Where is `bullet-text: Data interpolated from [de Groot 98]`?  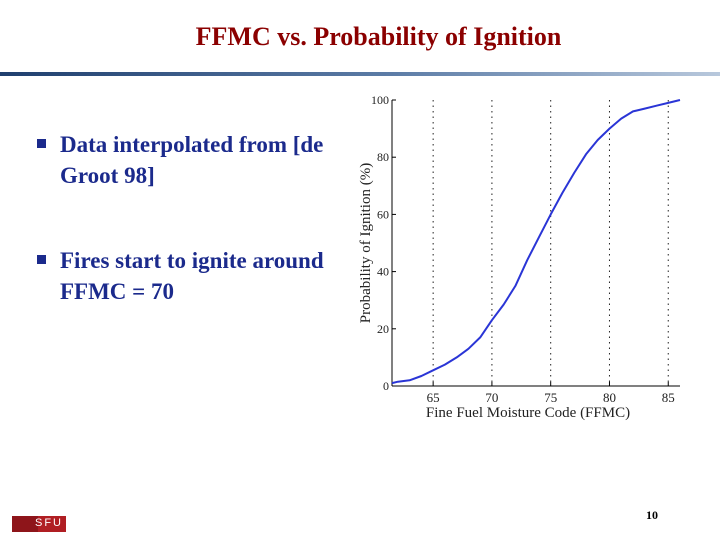
bullet-text: Data interpolated from [de Groot 98] is located at coordinates (192, 160).